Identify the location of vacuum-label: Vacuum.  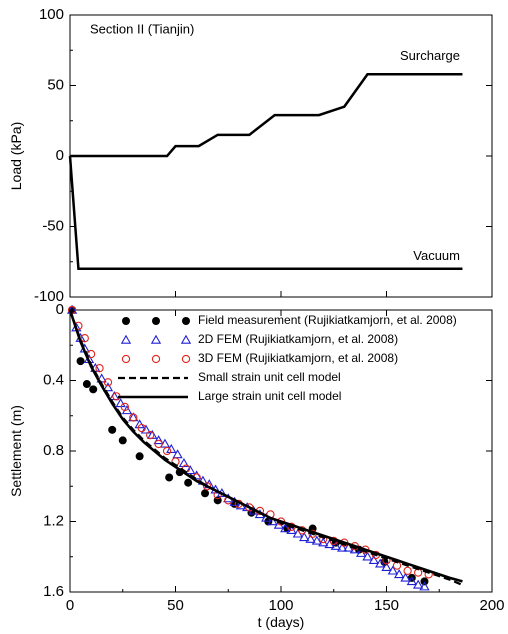
(436, 255).